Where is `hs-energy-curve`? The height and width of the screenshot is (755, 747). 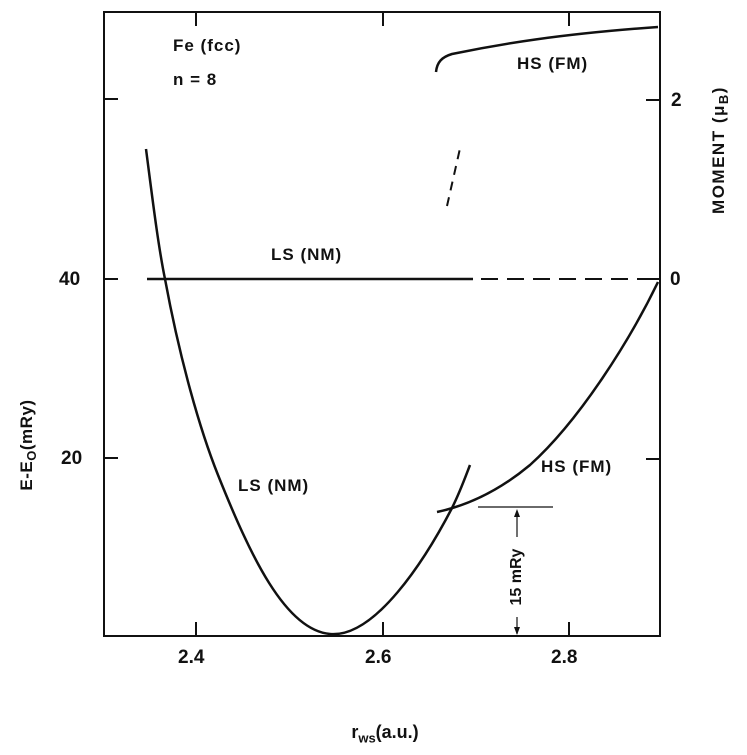
hs-energy-curve is located at coordinates (548, 397).